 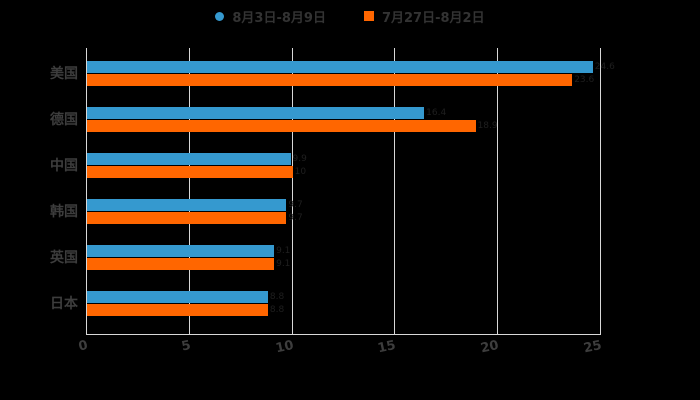 I want to click on value-label-series2-cat1: 18.9, so click(x=487, y=126).